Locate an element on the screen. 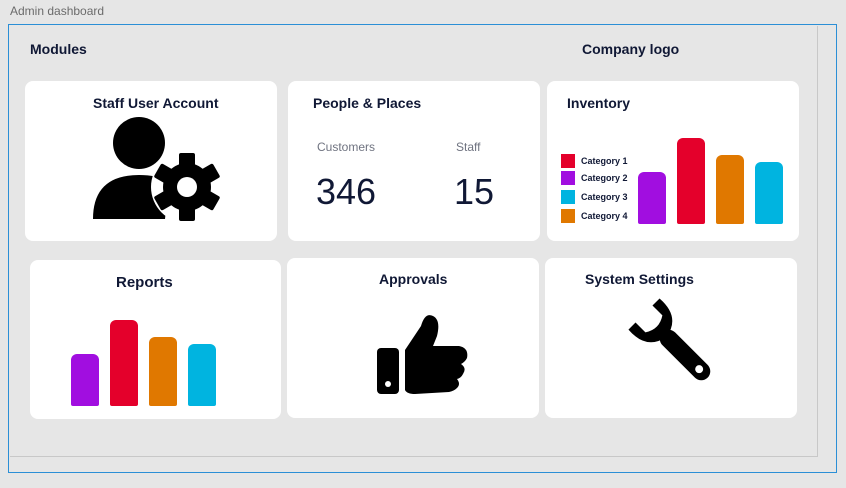  category-3-swatch is located at coordinates (568, 197).